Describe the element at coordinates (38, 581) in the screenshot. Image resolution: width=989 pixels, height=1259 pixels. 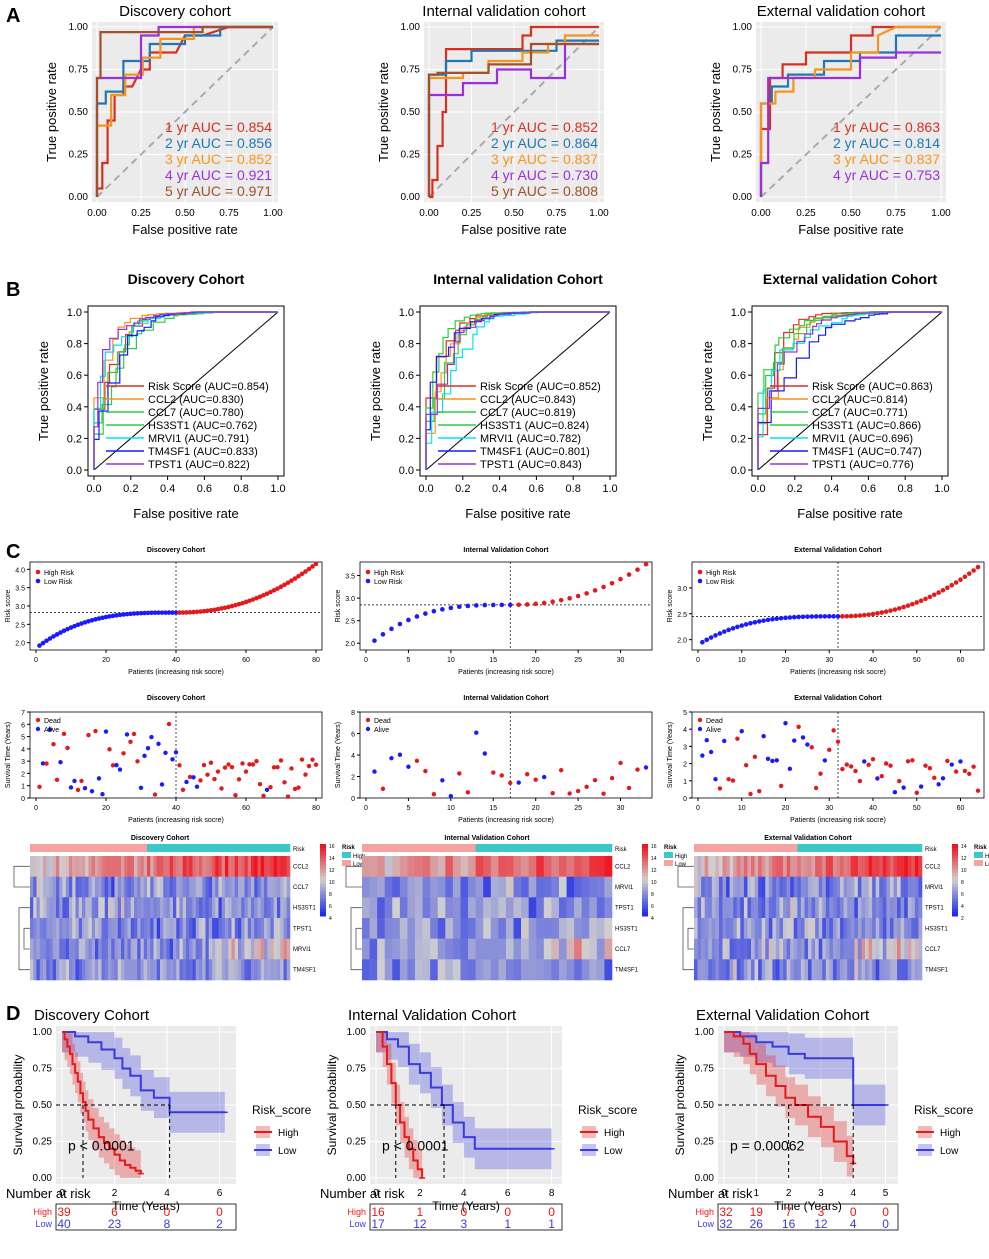
I see `legend-dot` at that location.